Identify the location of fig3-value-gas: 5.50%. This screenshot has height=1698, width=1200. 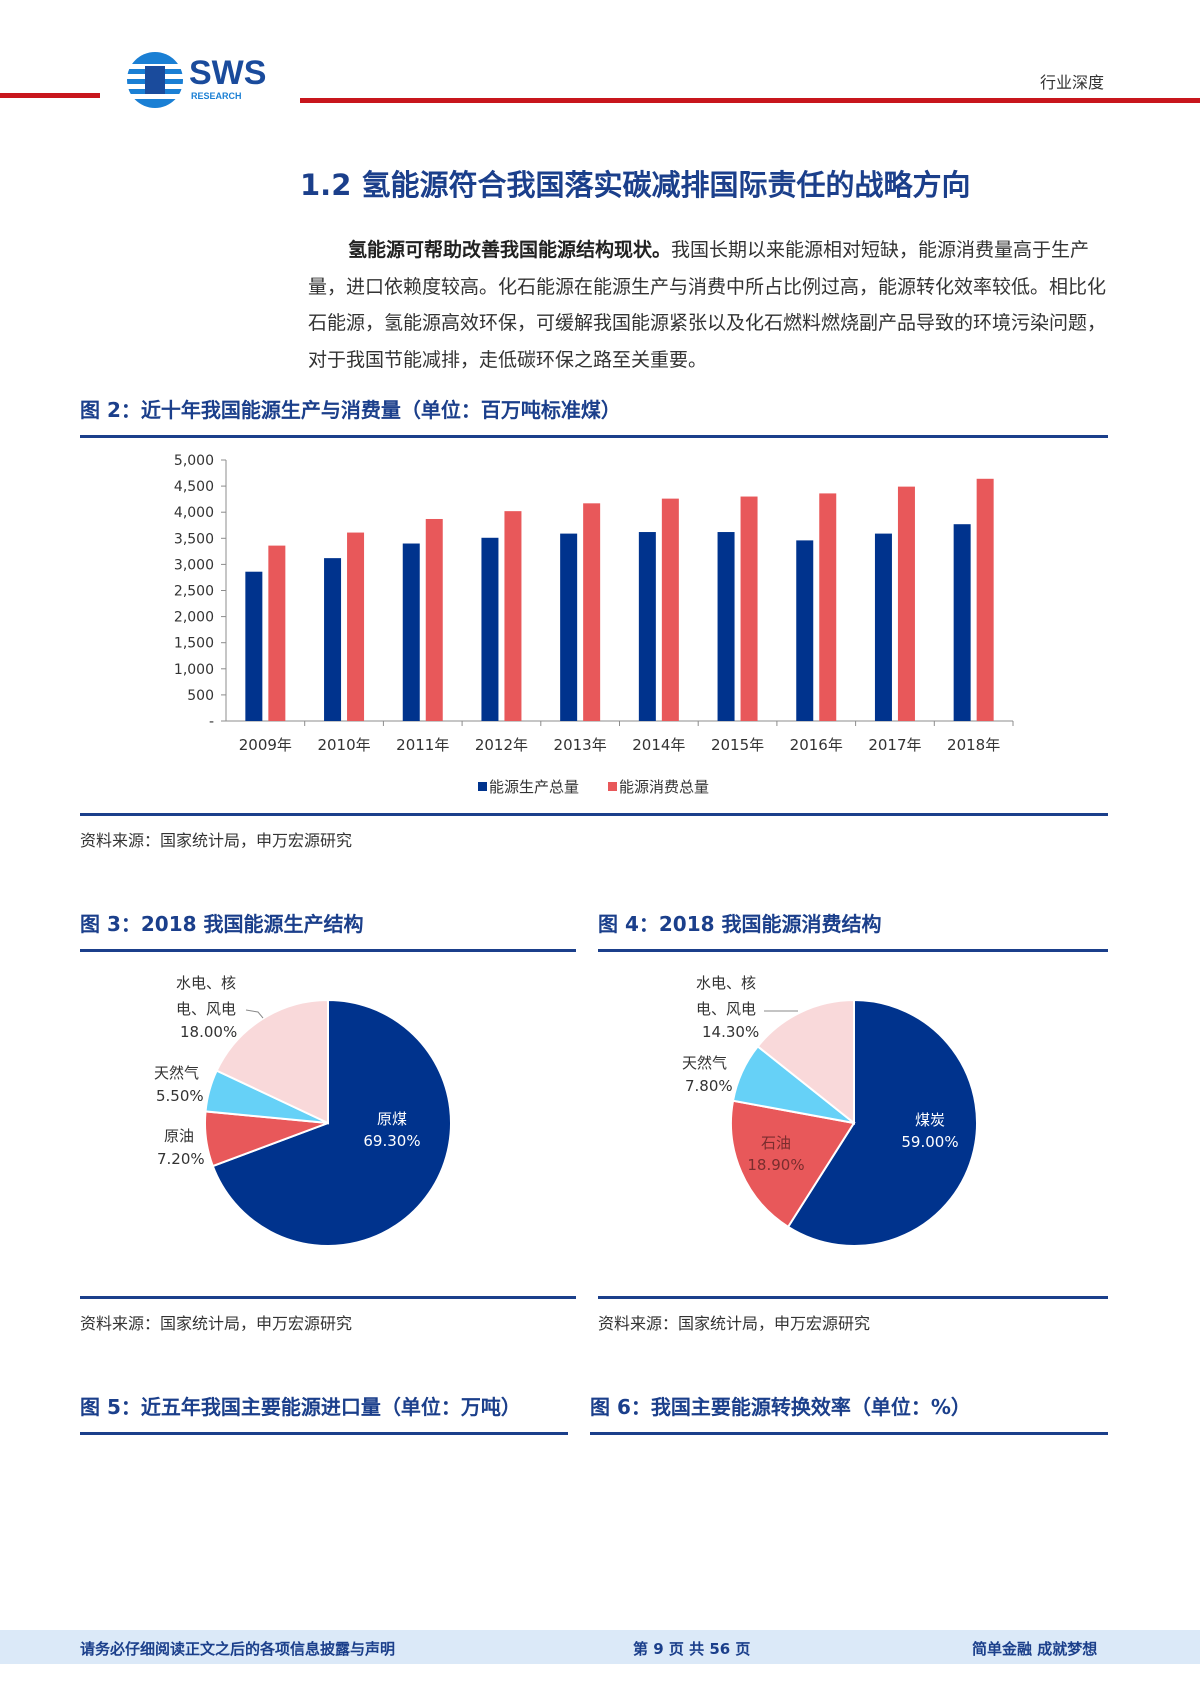
(180, 1096).